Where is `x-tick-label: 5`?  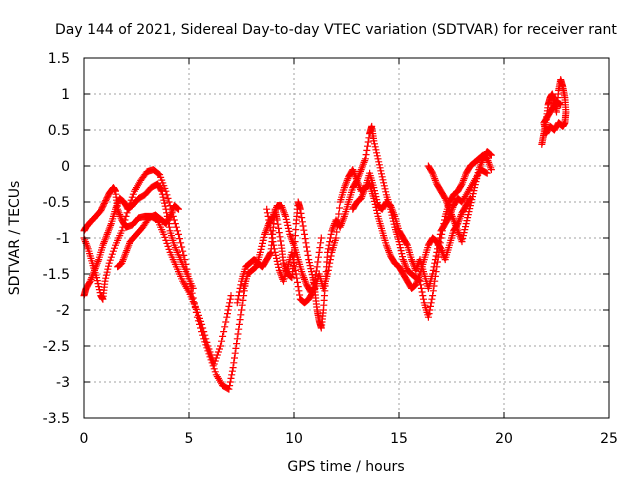 x-tick-label: 5 is located at coordinates (189, 439).